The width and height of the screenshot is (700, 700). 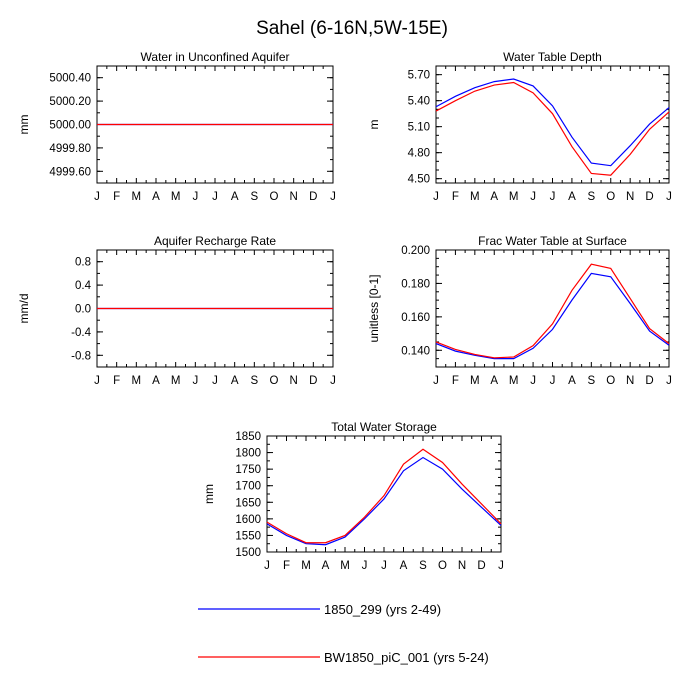 What do you see at coordinates (81, 356) in the screenshot?
I see `y-tick-label: -0.8` at bounding box center [81, 356].